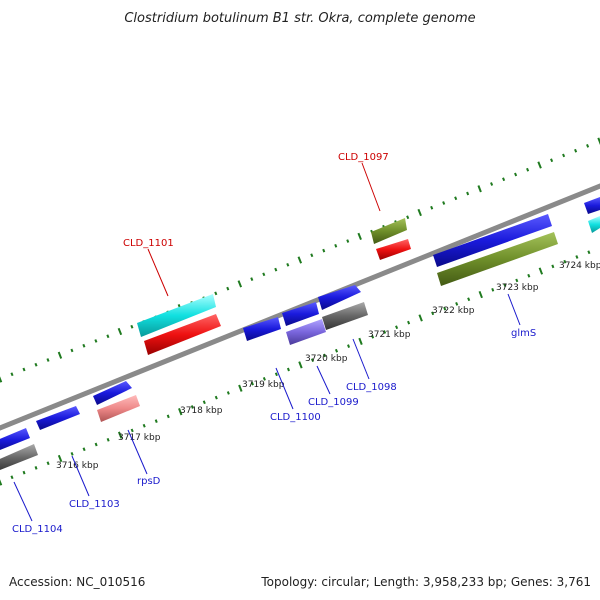  I want to click on gene-glms-feature, so click(492, 240).